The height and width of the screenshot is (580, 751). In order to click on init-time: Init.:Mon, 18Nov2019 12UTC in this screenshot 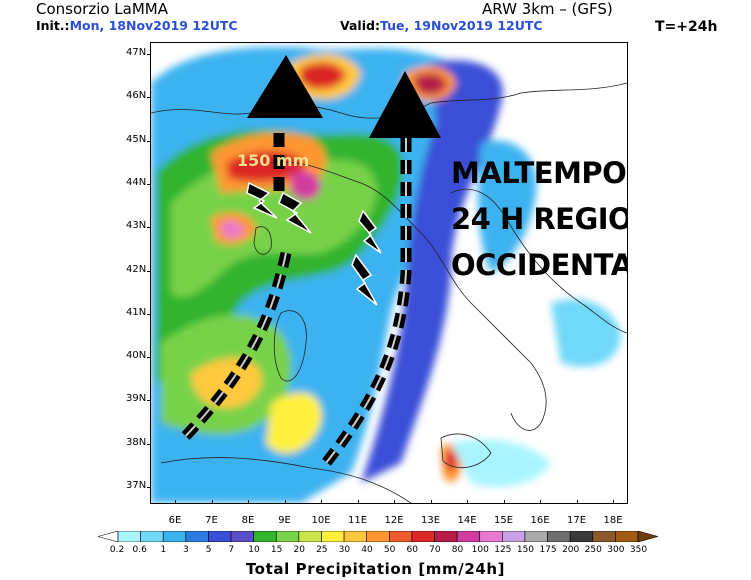, I will do `click(137, 25)`.